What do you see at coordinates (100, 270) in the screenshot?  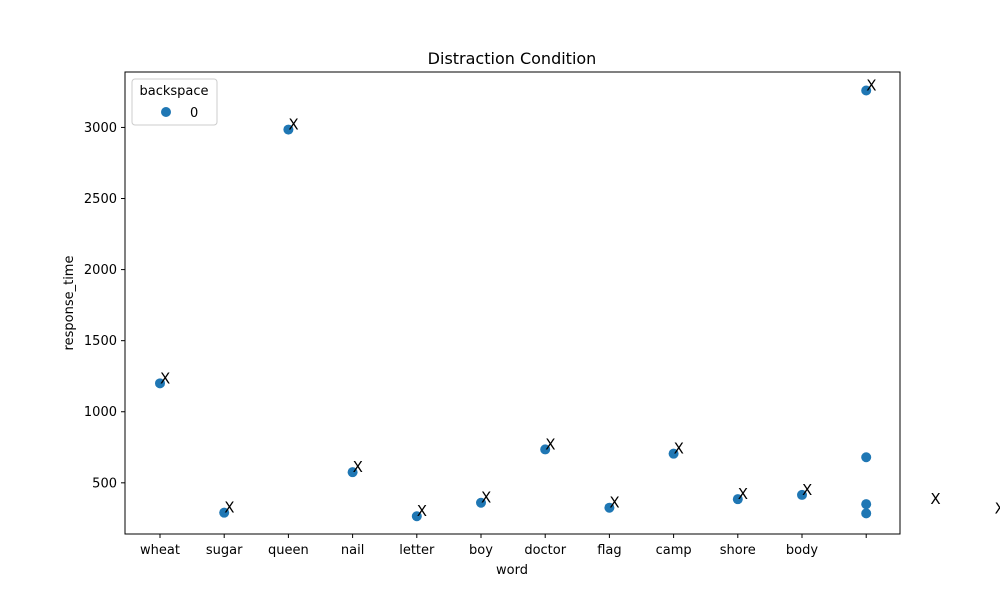 I see `y-tick-label: 2000` at bounding box center [100, 270].